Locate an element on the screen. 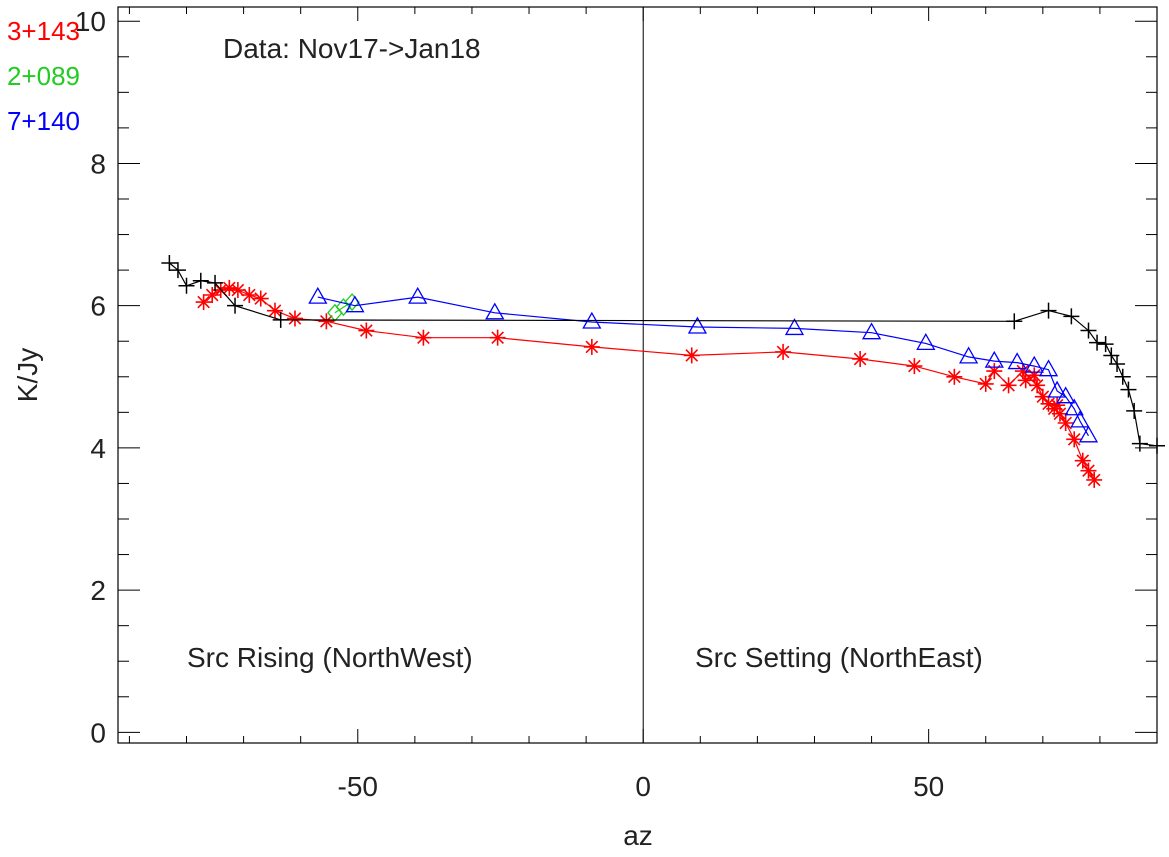 Image resolution: width=1169 pixels, height=857 pixels. legend: 3+143 2+089 7+140 is located at coordinates (43, 76).